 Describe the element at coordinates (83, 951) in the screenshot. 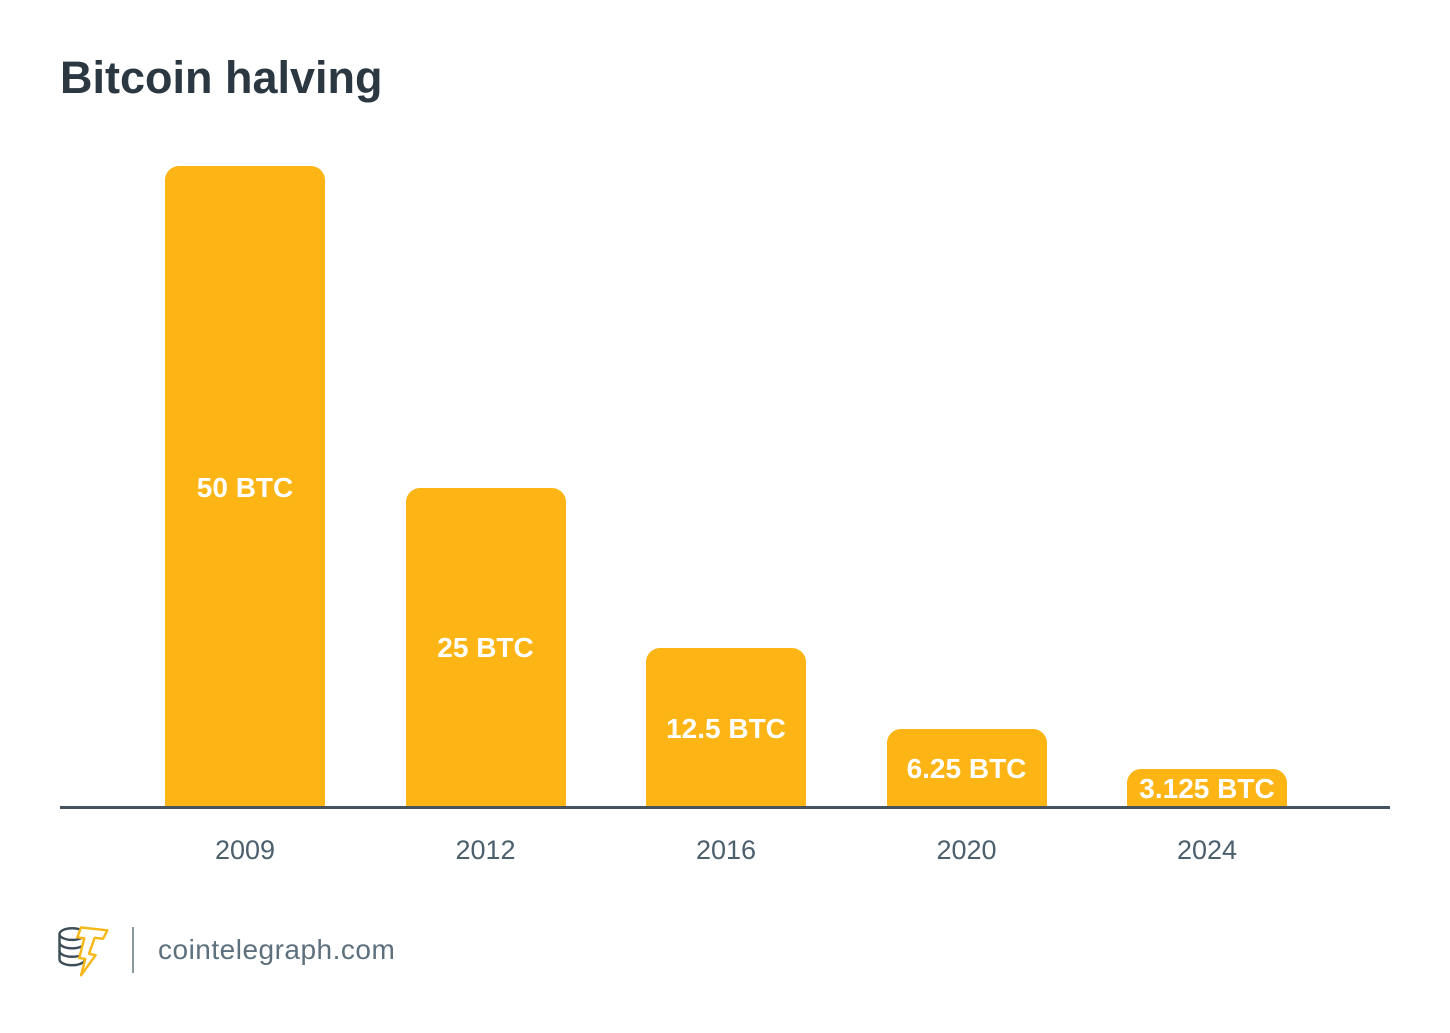

I see `cointelegraph-logo-icon` at that location.